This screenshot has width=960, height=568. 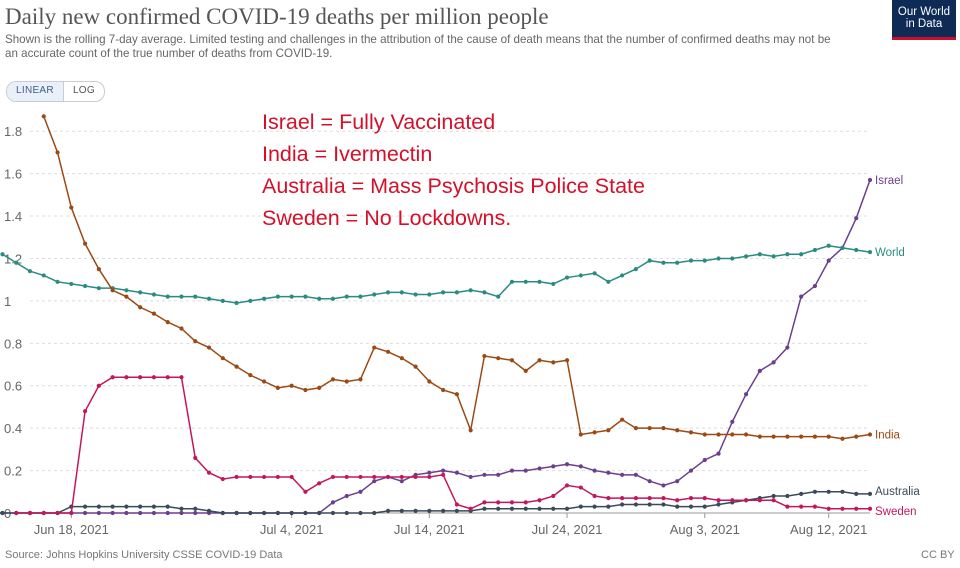 What do you see at coordinates (71, 529) in the screenshot?
I see `x-tick-label: Jun 18, 2021` at bounding box center [71, 529].